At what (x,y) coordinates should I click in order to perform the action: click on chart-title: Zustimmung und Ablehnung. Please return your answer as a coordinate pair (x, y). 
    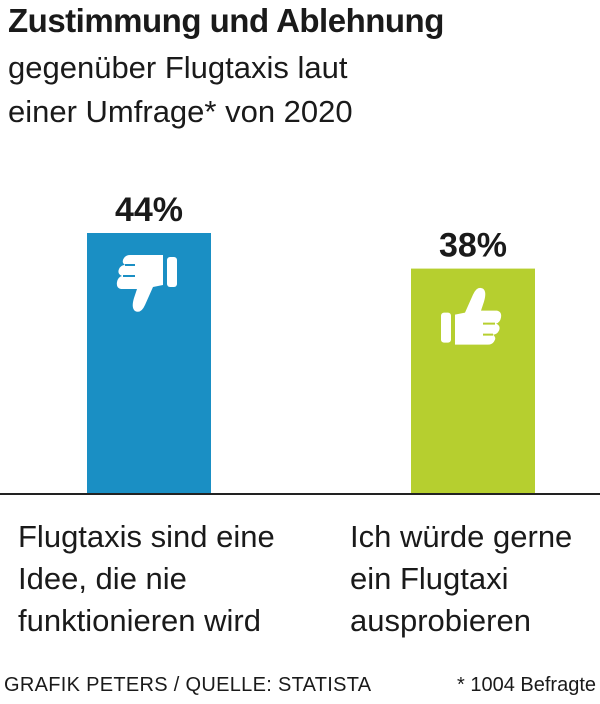
    Looking at the image, I should click on (226, 20).